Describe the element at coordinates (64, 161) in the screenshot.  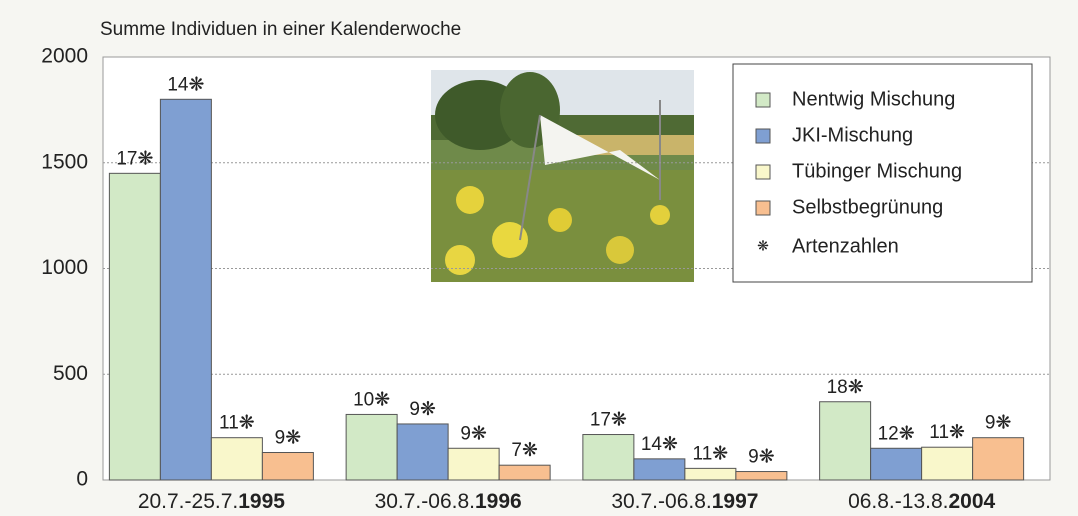
I see `y-tick-label: 1500` at that location.